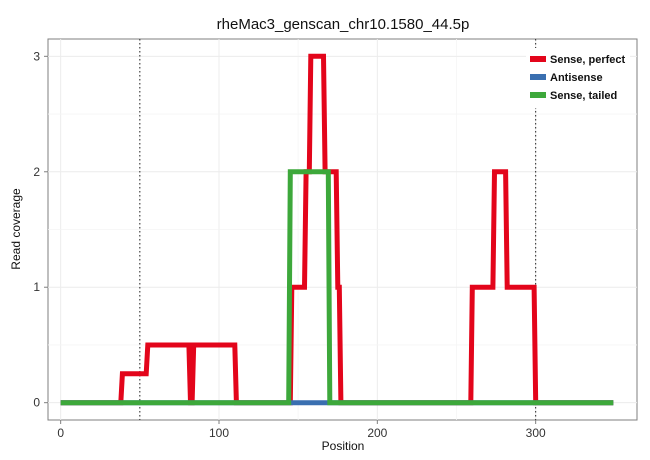 The image size is (650, 460). I want to click on y-tick-label: 0, so click(36, 403).